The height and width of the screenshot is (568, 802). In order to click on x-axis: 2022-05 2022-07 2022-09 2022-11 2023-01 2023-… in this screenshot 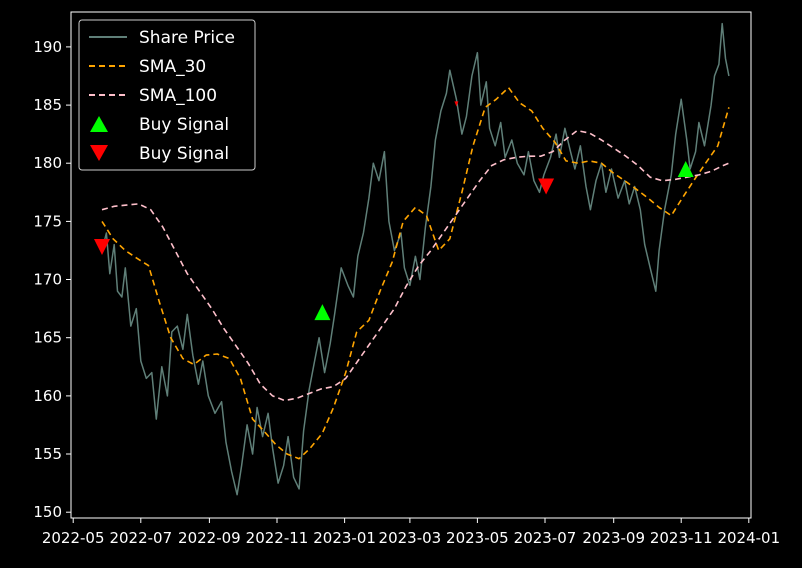, I will do `click(411, 532)`.